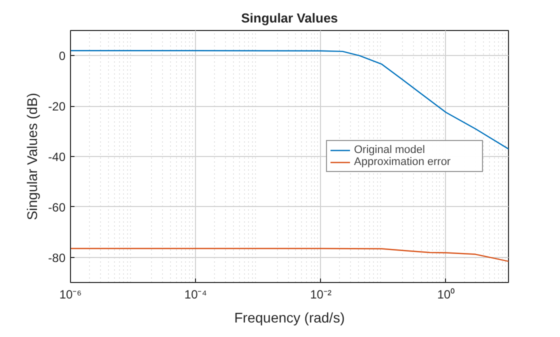 Image resolution: width=560 pixels, height=337 pixels. What do you see at coordinates (57, 207) in the screenshot?
I see `y-tick-label: -60` at bounding box center [57, 207].